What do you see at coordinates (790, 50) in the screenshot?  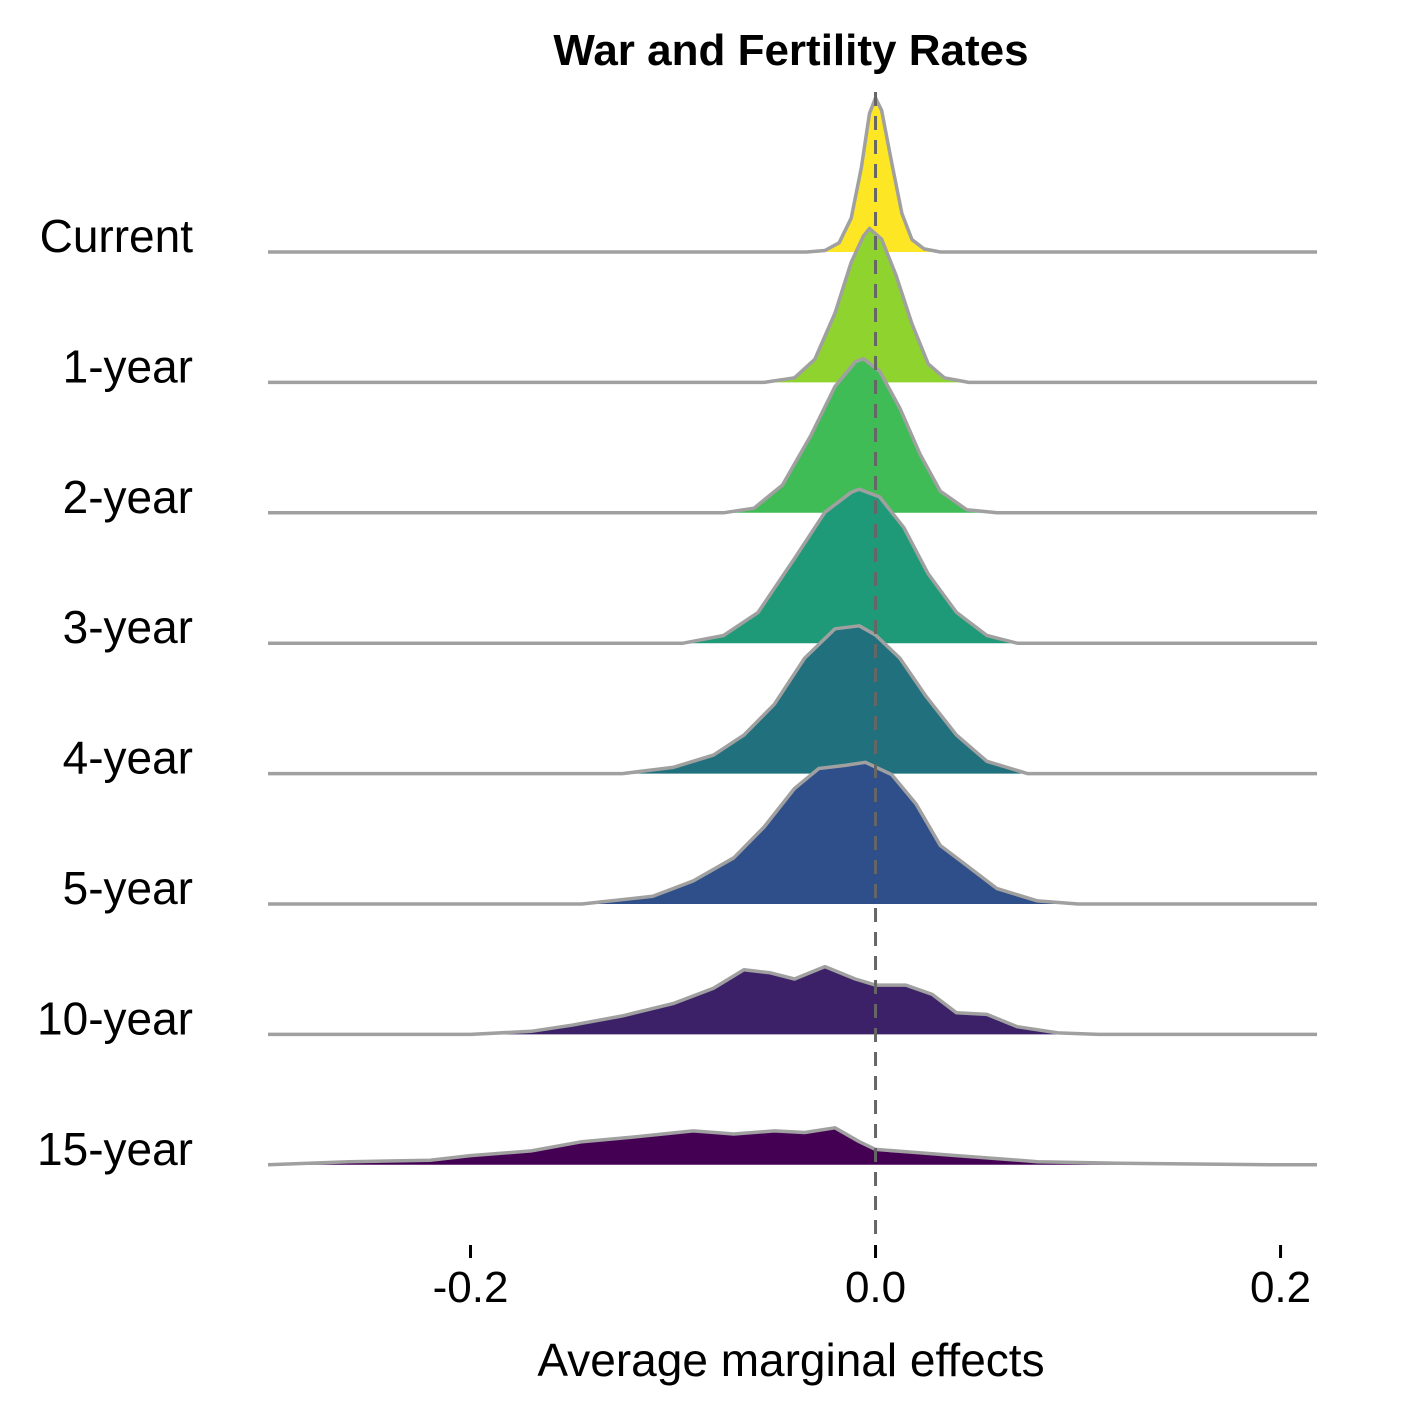 I see `chart-title: War and Fertility Rates` at bounding box center [790, 50].